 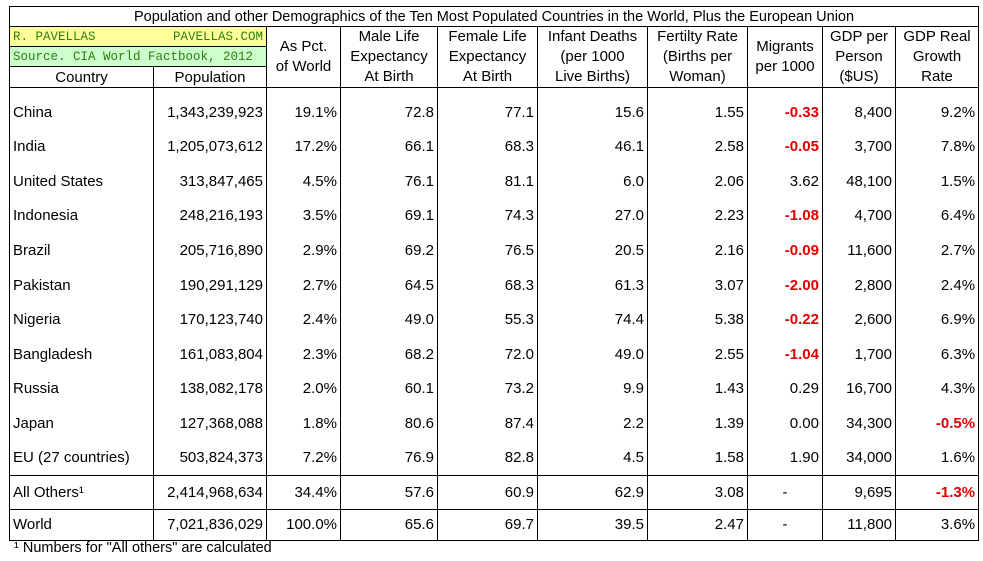 What do you see at coordinates (937, 76) in the screenshot?
I see `header-line: Rate` at bounding box center [937, 76].